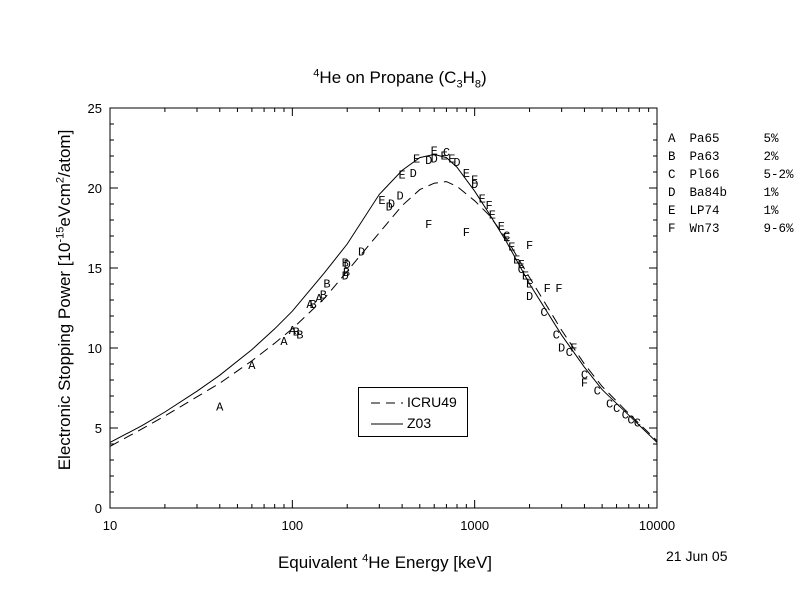 This screenshot has height=600, width=800. What do you see at coordinates (723, 193) in the screenshot?
I see `reference-row: D Ba84b 1%` at bounding box center [723, 193].